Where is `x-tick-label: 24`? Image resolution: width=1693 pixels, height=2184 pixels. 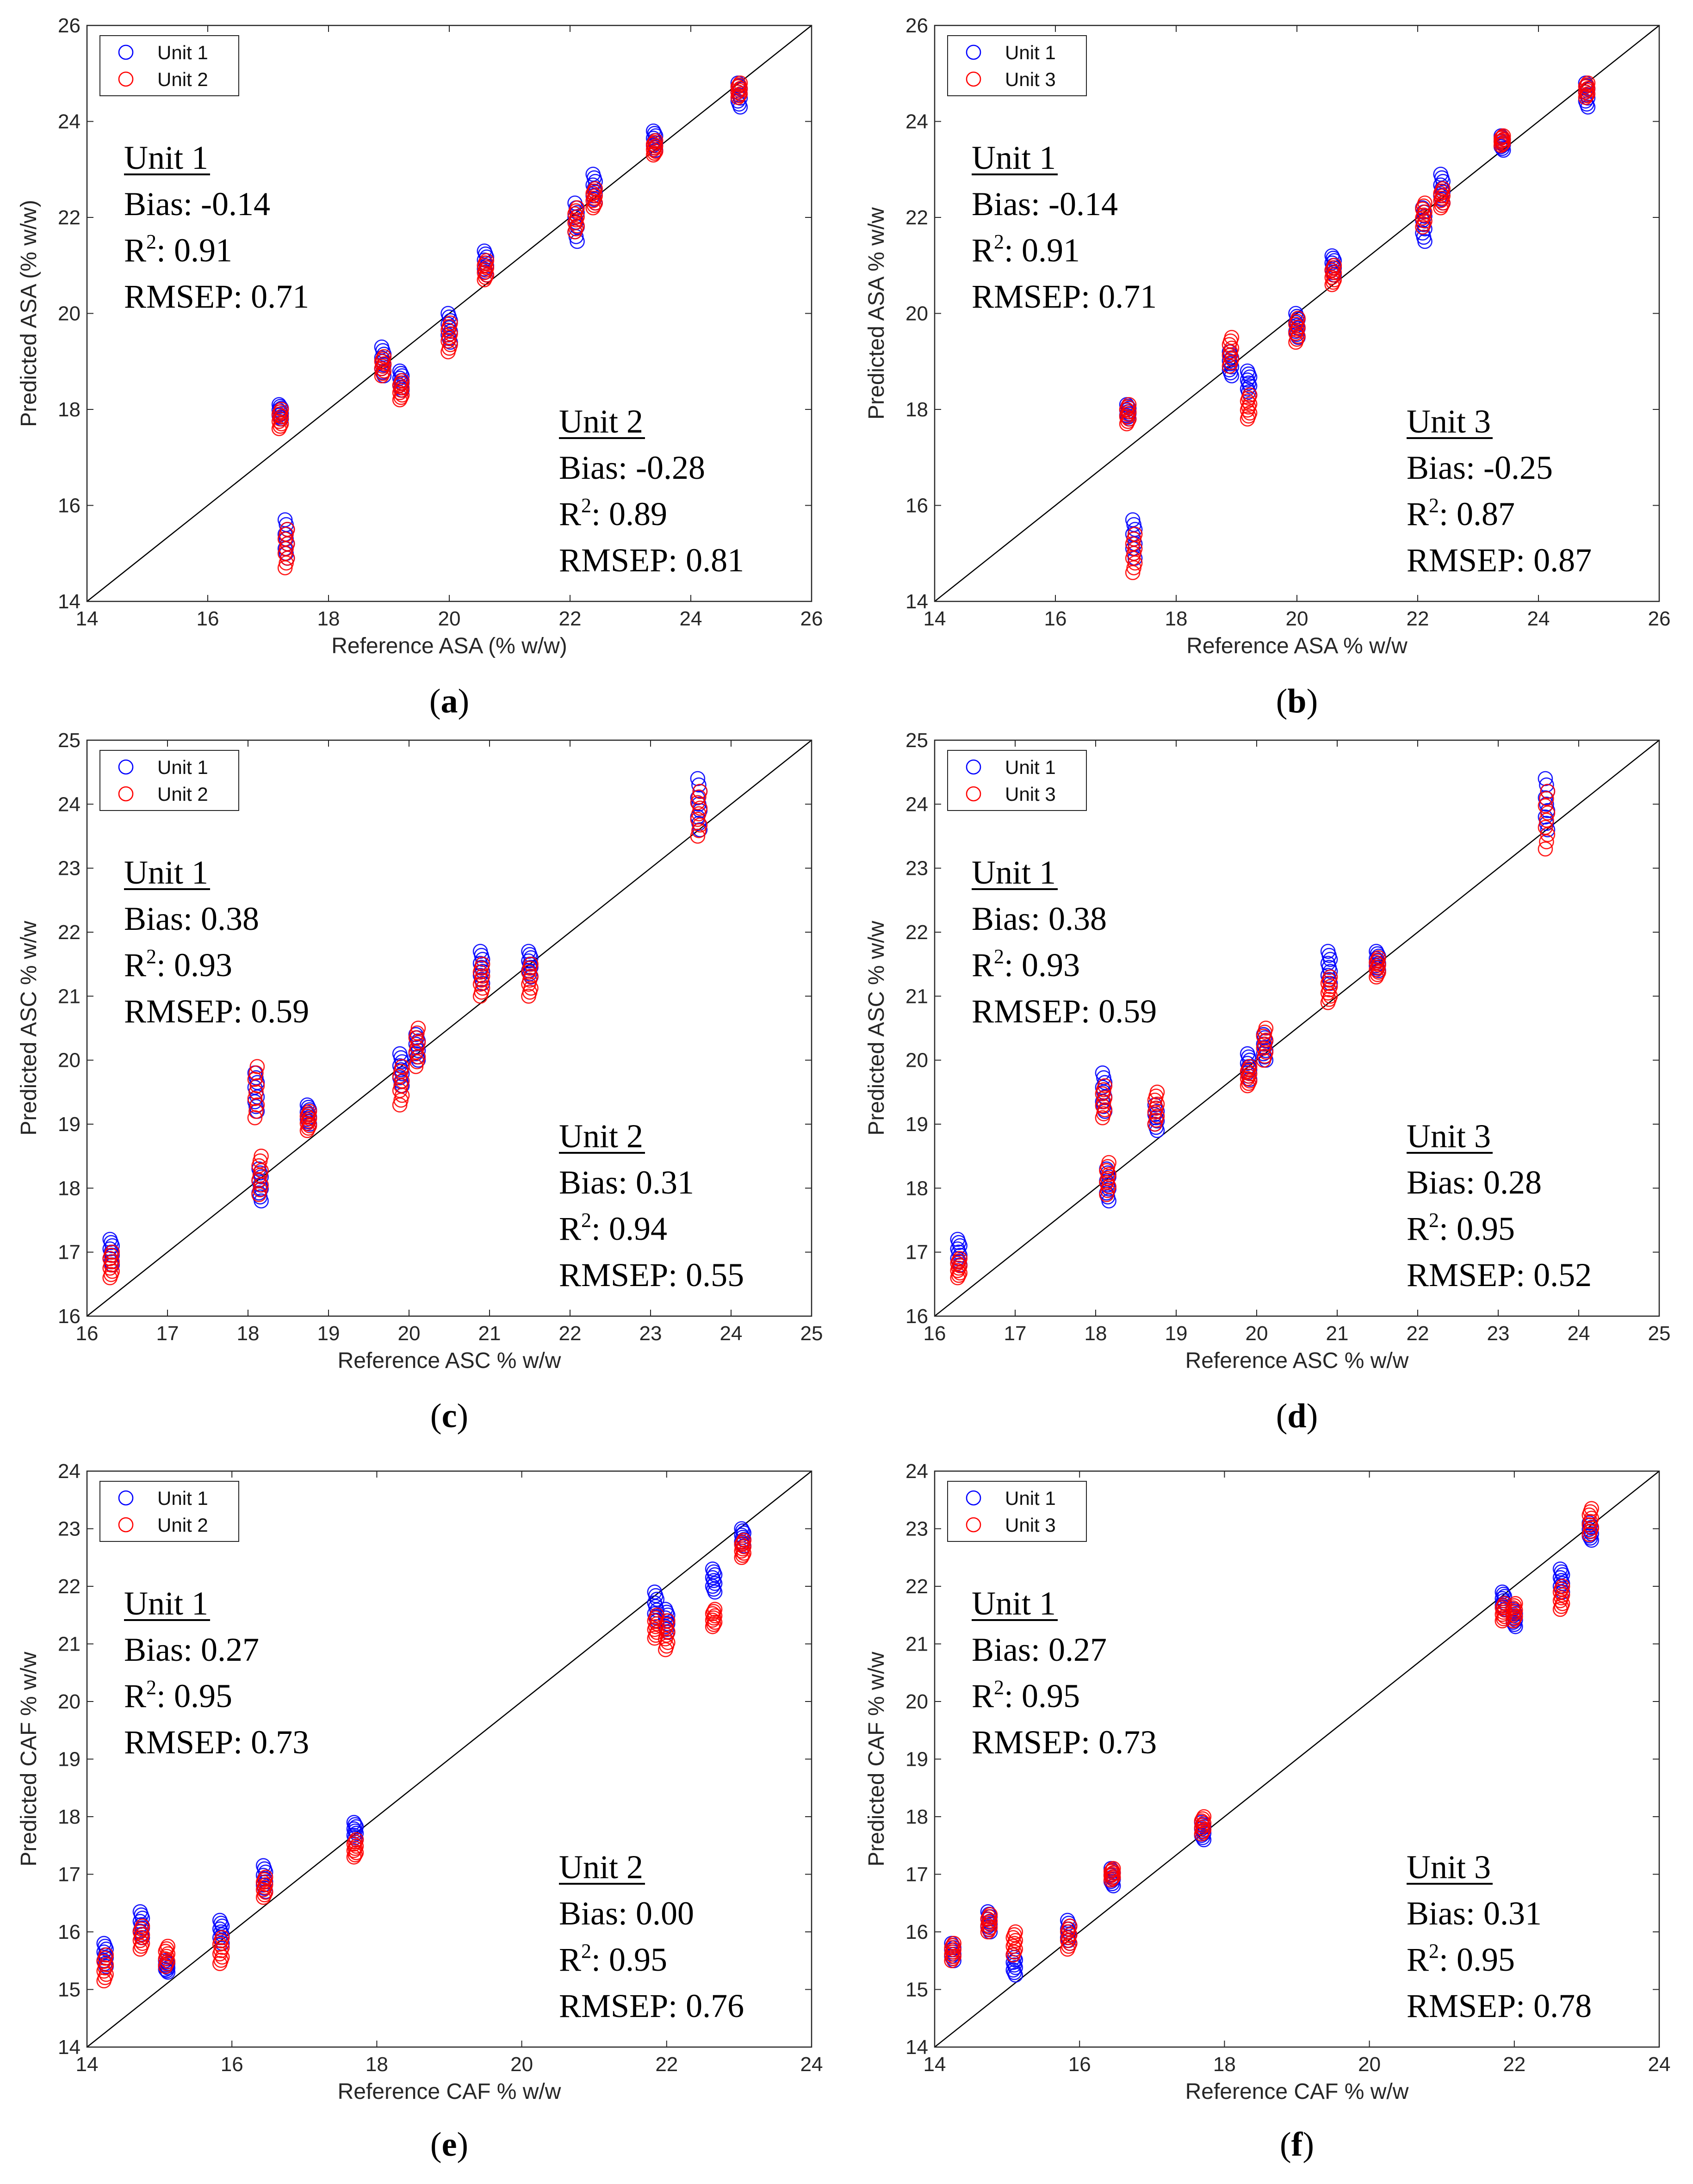
x-tick-label: 24 is located at coordinates (812, 2064).